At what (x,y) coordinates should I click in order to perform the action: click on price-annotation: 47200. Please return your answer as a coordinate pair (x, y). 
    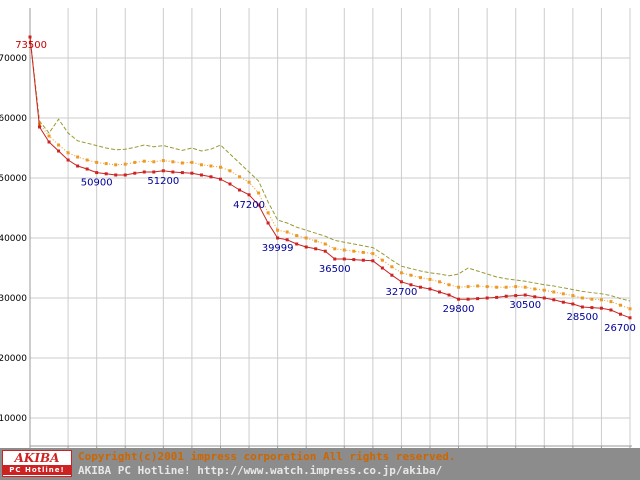
    Looking at the image, I should click on (249, 205).